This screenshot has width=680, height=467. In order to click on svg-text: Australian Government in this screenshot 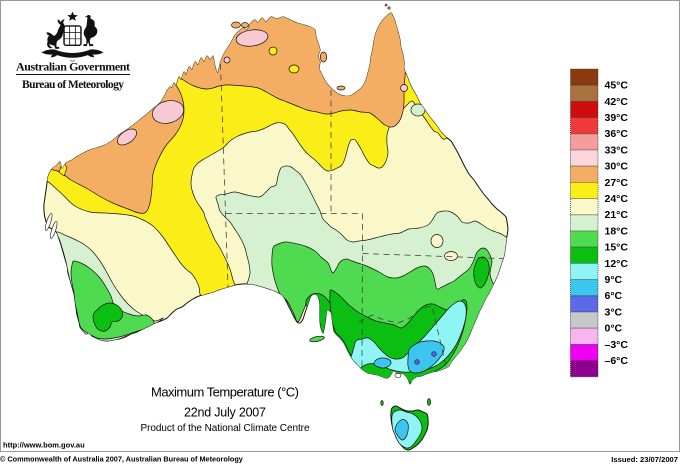, I will do `click(73, 67)`.